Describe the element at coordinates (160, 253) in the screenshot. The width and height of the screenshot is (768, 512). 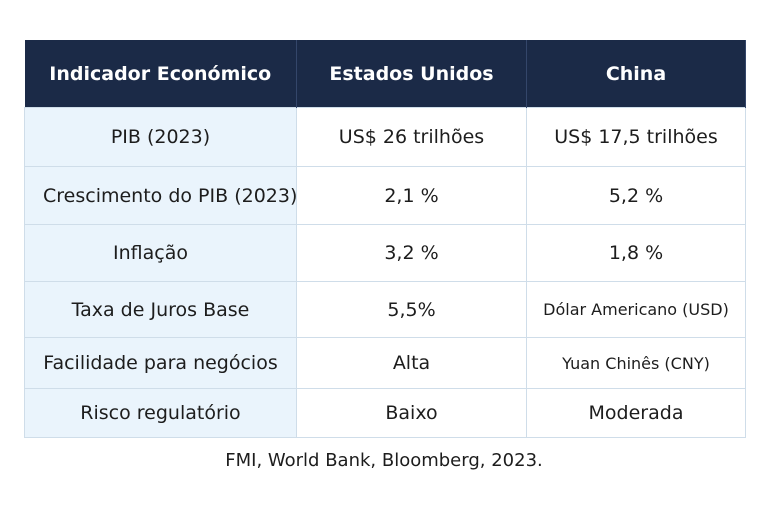
I see `row-label: Inflação` at that location.